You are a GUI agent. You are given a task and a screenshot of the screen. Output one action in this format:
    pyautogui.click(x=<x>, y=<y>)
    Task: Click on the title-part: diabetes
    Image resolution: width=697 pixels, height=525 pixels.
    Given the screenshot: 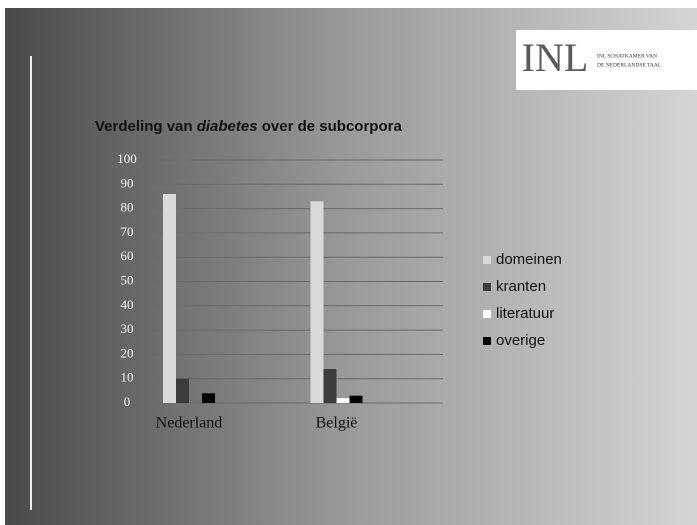 What is the action you would take?
    pyautogui.click(x=227, y=126)
    